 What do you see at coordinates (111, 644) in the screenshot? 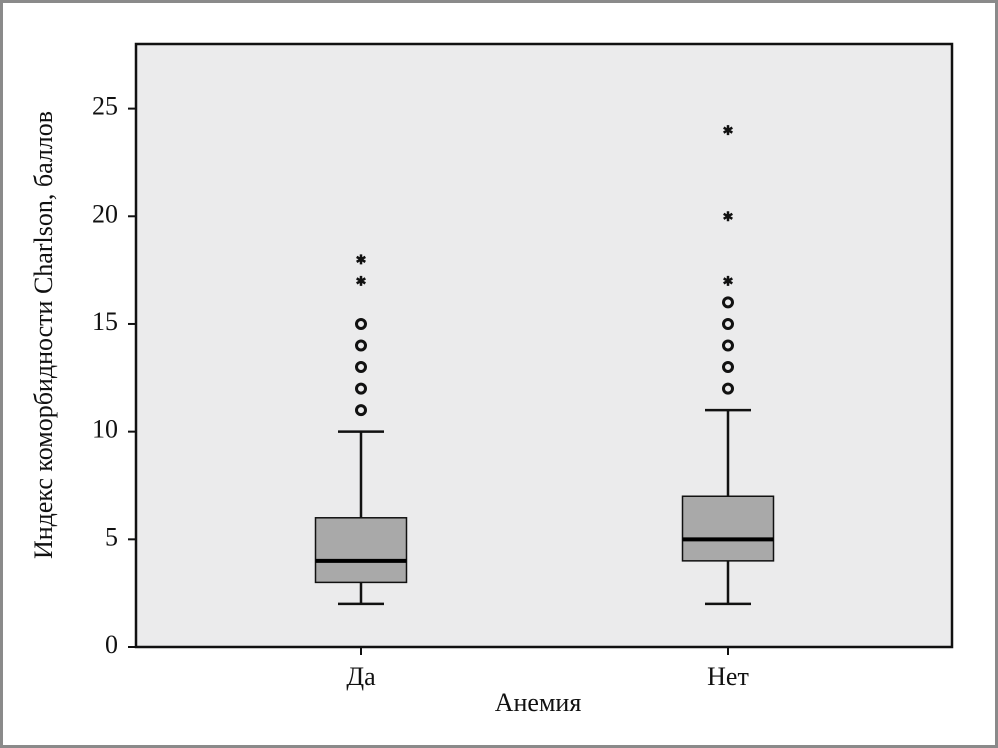
I see `y-tick-label: 0` at bounding box center [111, 644].